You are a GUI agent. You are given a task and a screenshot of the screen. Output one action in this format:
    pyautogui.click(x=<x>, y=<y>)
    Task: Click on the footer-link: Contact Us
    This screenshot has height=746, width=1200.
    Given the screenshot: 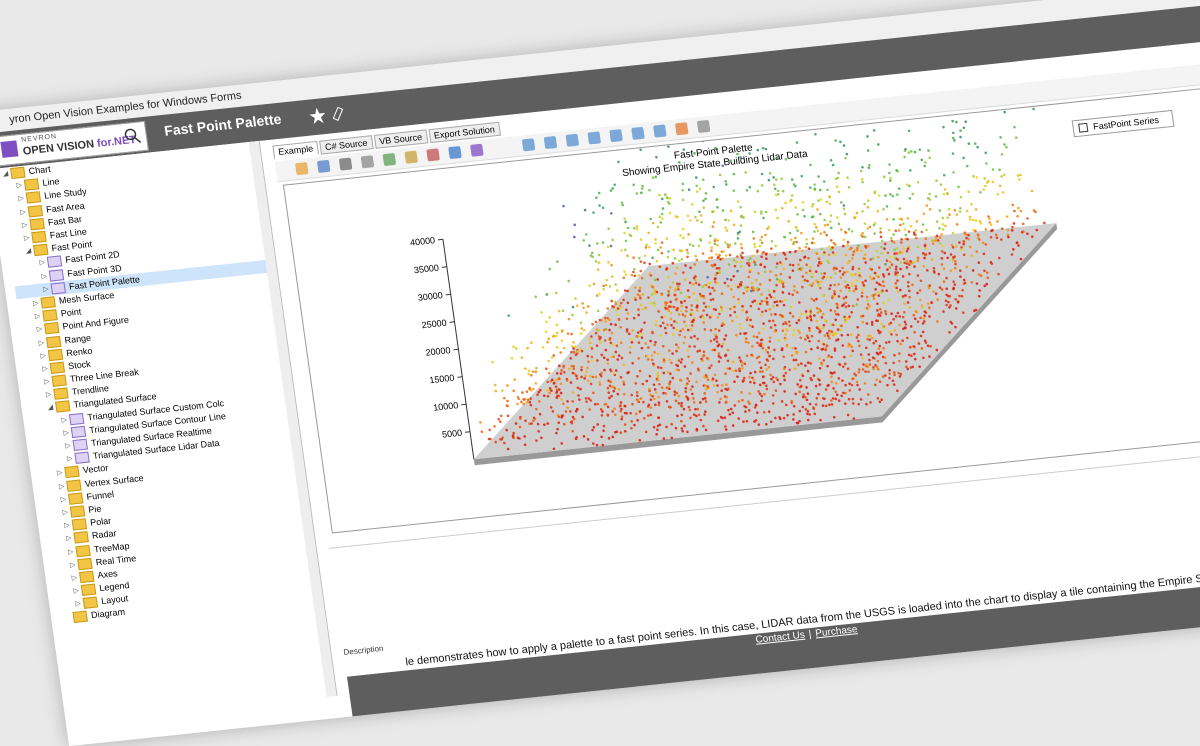 What is the action you would take?
    pyautogui.click(x=780, y=637)
    